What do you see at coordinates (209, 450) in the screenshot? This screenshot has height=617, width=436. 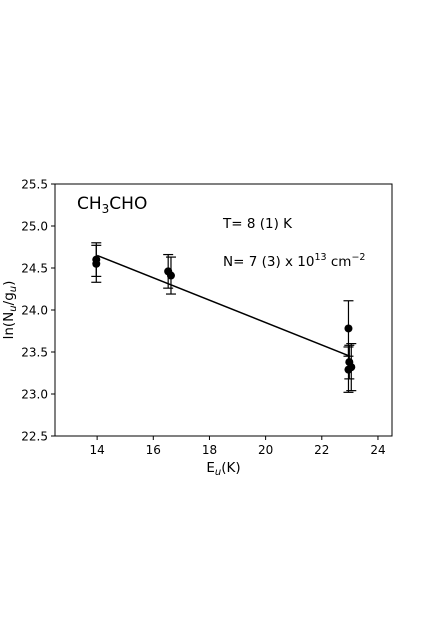 I see `x-tick-label: 18` at bounding box center [209, 450].